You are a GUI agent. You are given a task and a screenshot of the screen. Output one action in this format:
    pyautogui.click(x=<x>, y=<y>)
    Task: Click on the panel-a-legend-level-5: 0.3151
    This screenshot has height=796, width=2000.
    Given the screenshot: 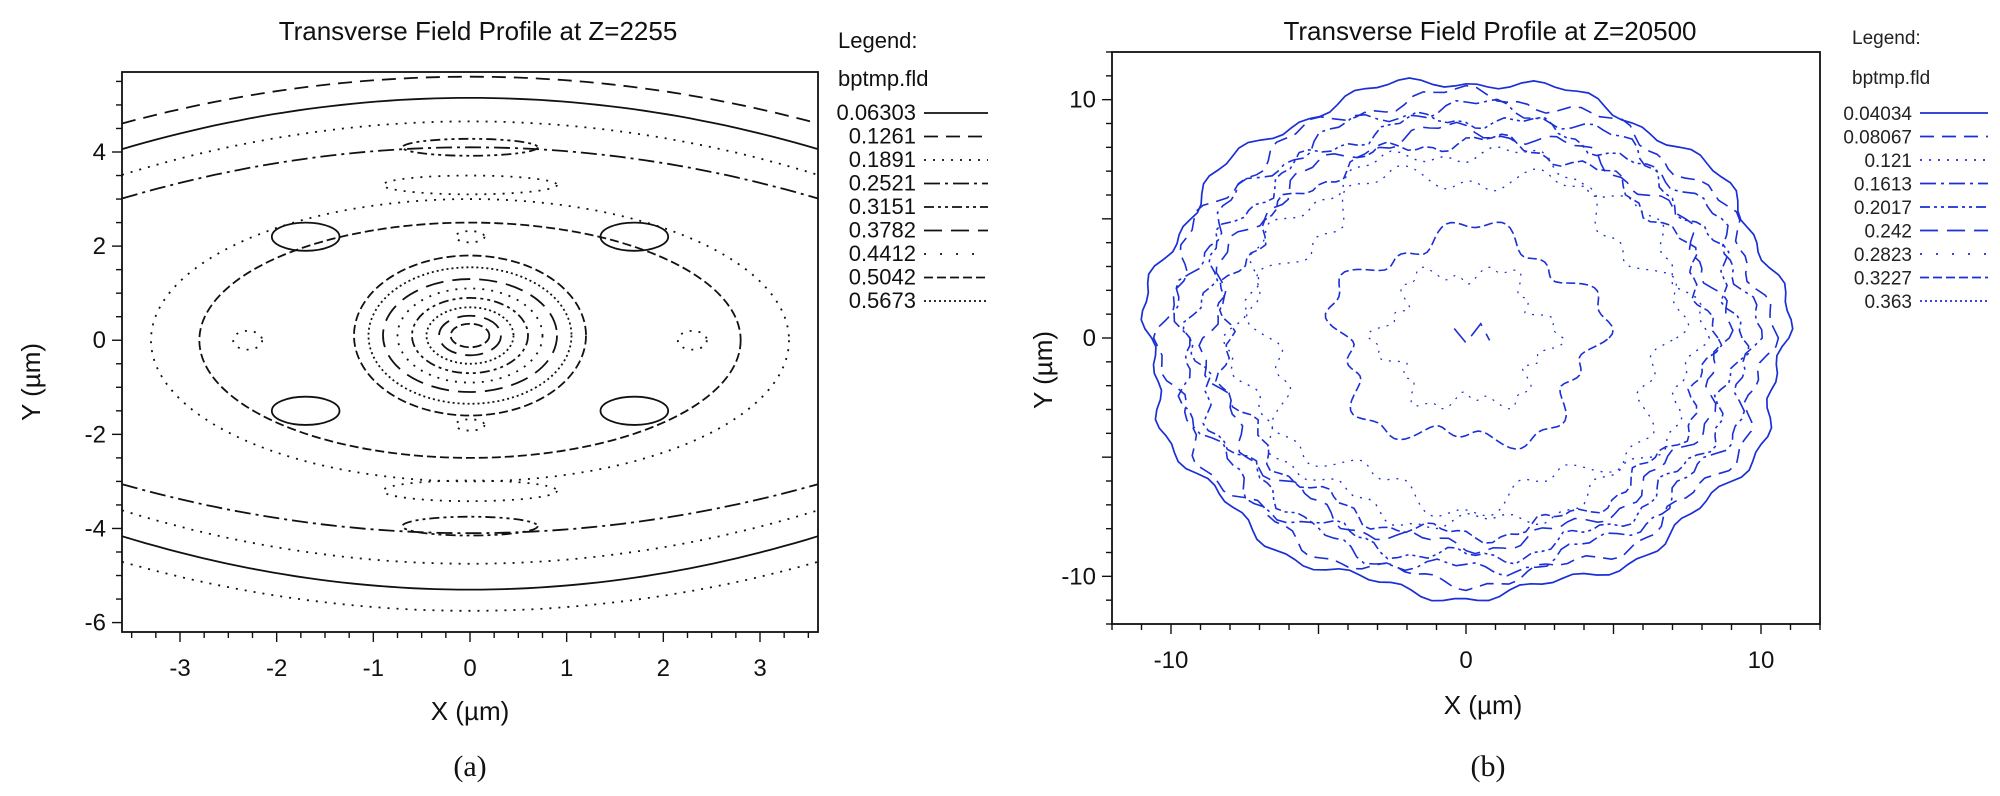 What is the action you would take?
    pyautogui.click(x=882, y=206)
    